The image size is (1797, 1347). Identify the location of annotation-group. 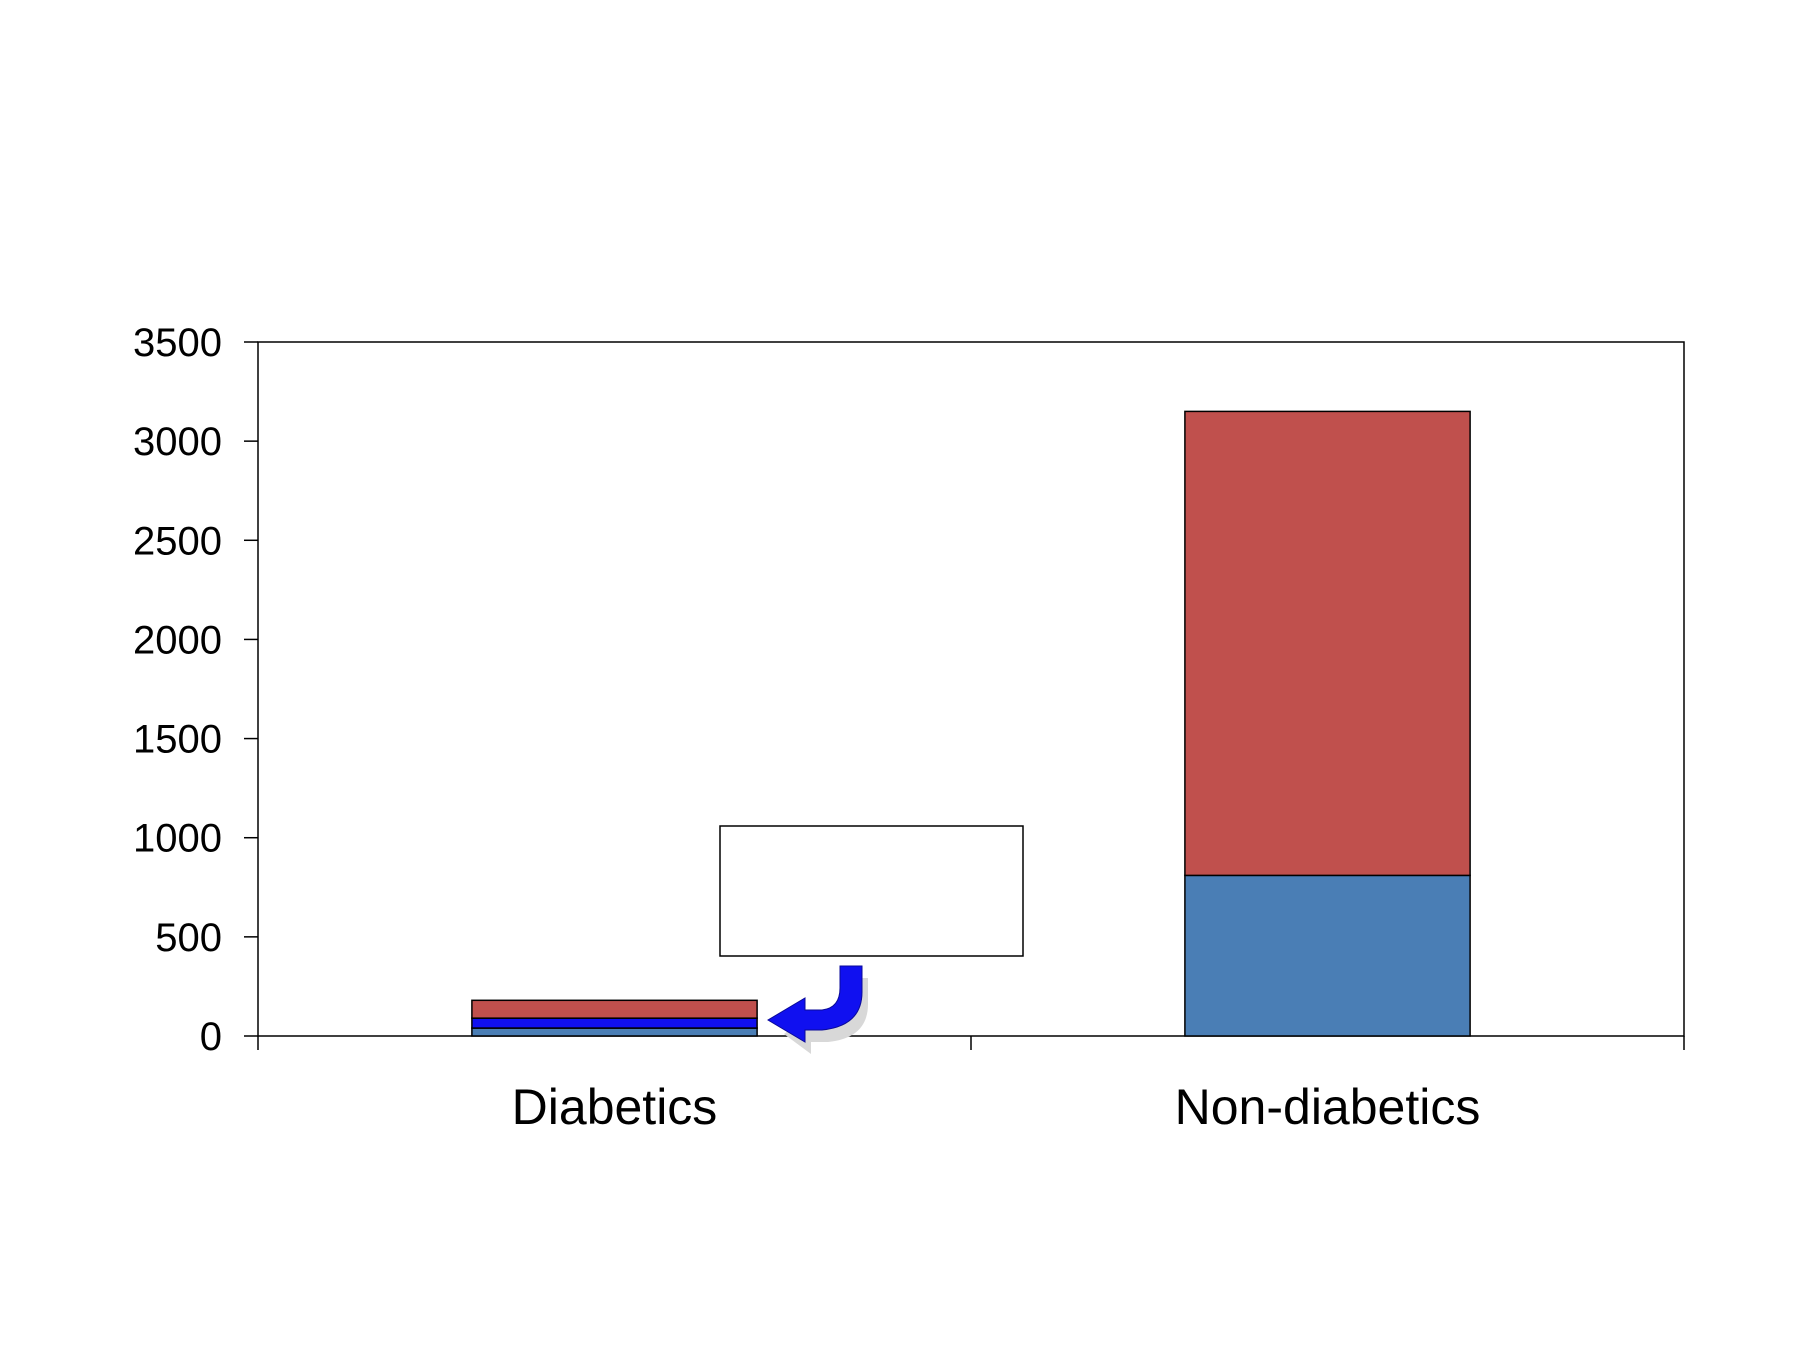
(871, 939).